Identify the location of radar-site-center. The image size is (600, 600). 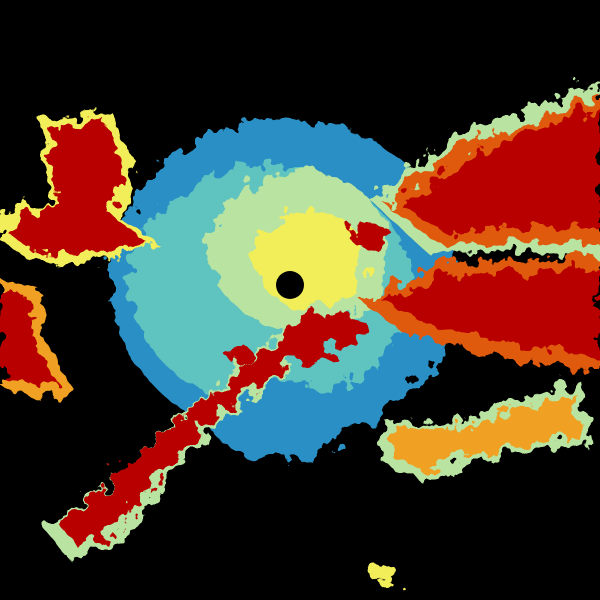
(290, 285).